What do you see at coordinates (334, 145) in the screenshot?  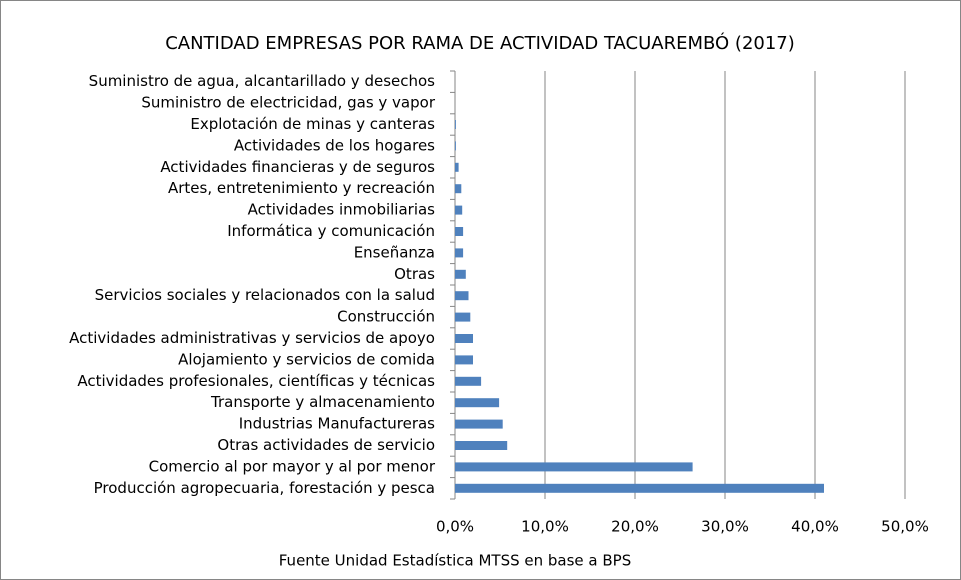 I see `y-tick-label: Actividades de los hogares` at bounding box center [334, 145].